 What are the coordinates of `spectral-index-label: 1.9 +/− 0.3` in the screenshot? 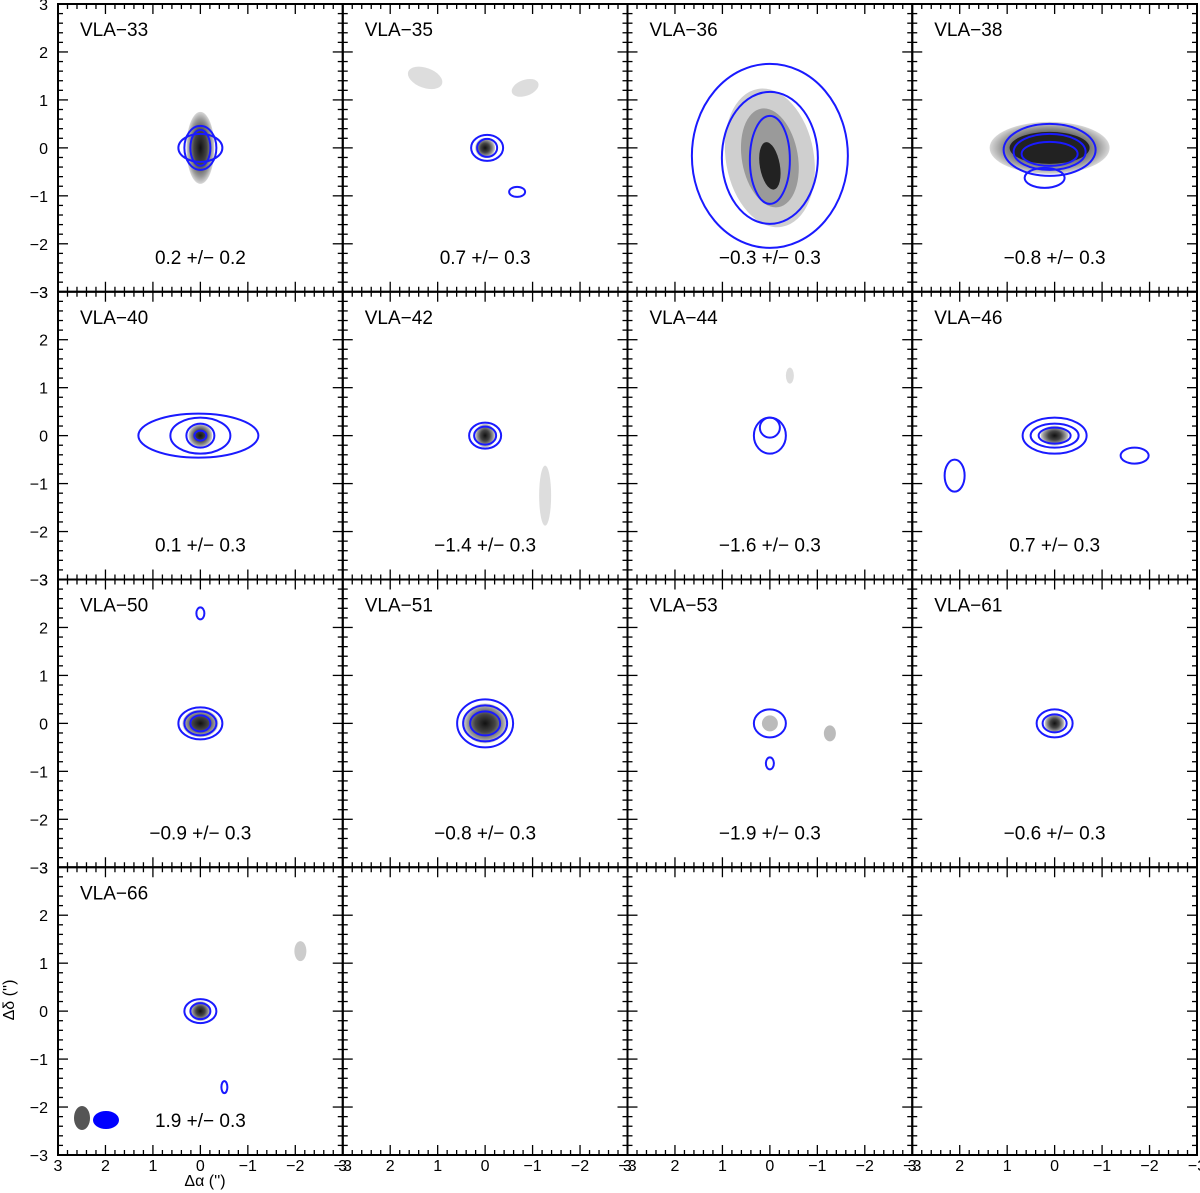 It's located at (200, 1121).